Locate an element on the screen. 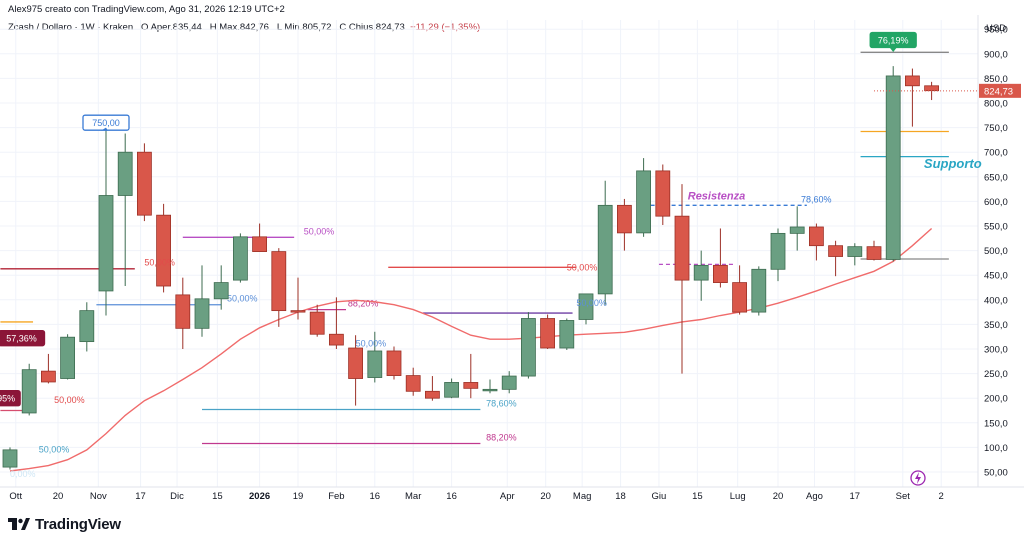  price-tick-label: 250,0 is located at coordinates (996, 374).